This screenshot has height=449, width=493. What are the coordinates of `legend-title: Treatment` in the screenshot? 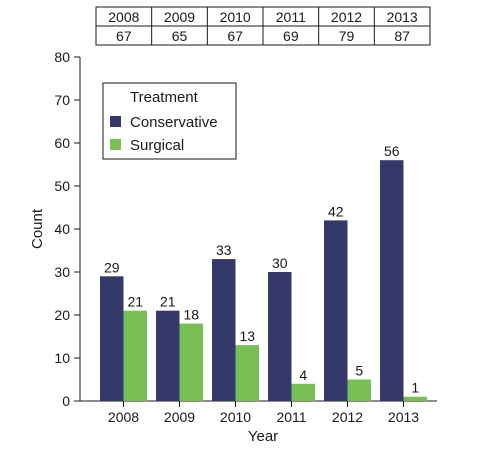 It's located at (164, 97).